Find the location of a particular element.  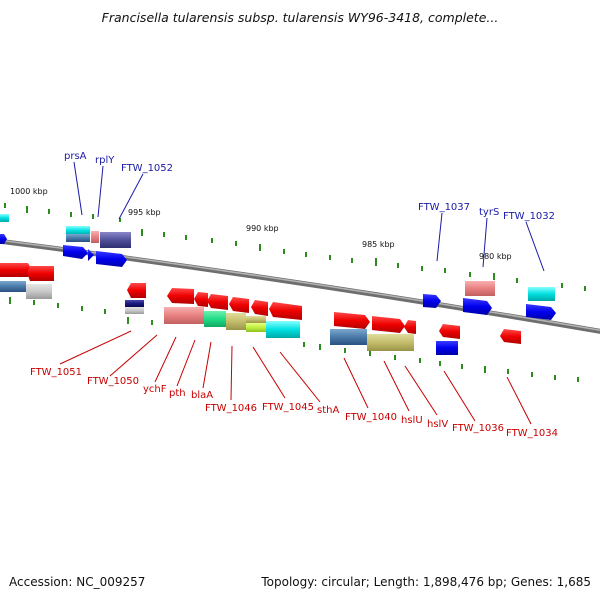

gene-label-ychF: ychF is located at coordinates (155, 389).